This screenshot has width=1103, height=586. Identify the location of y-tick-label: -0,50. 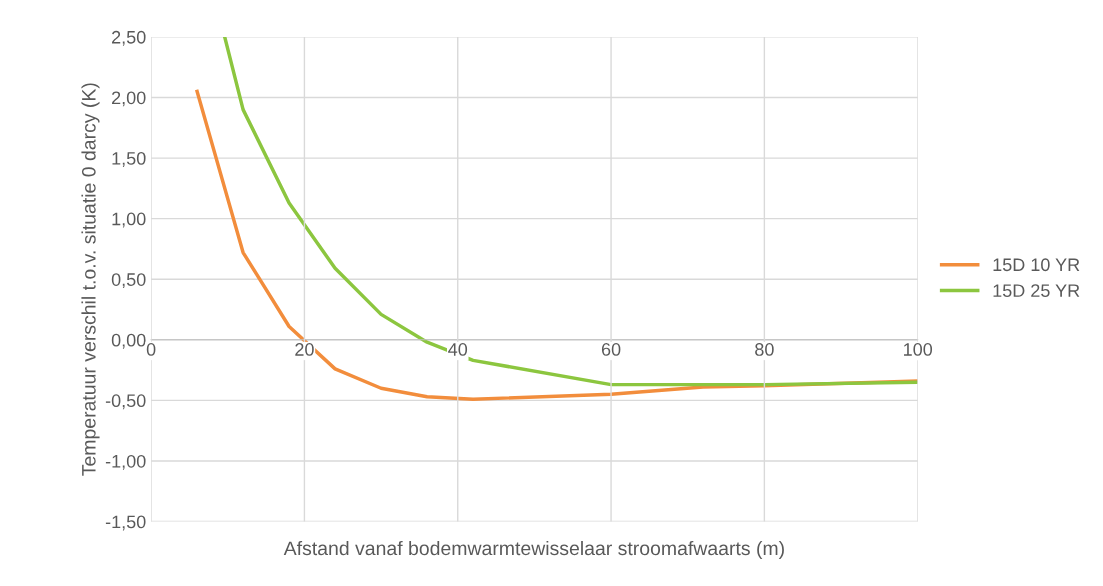
(125, 402).